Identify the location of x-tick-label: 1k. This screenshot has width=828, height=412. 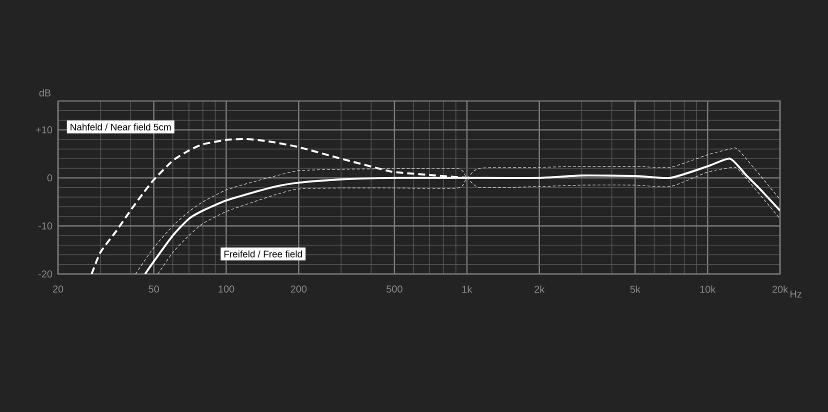
(467, 289).